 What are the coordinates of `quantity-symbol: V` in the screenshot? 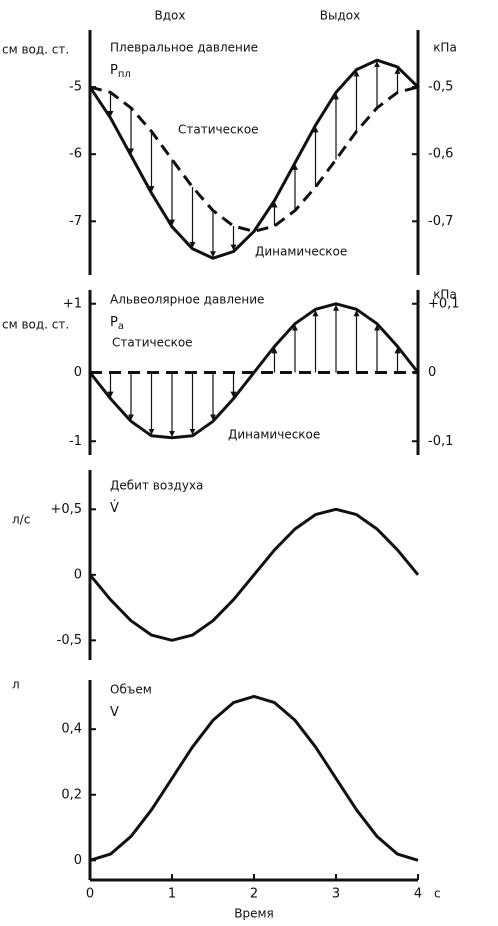 It's located at (114, 712).